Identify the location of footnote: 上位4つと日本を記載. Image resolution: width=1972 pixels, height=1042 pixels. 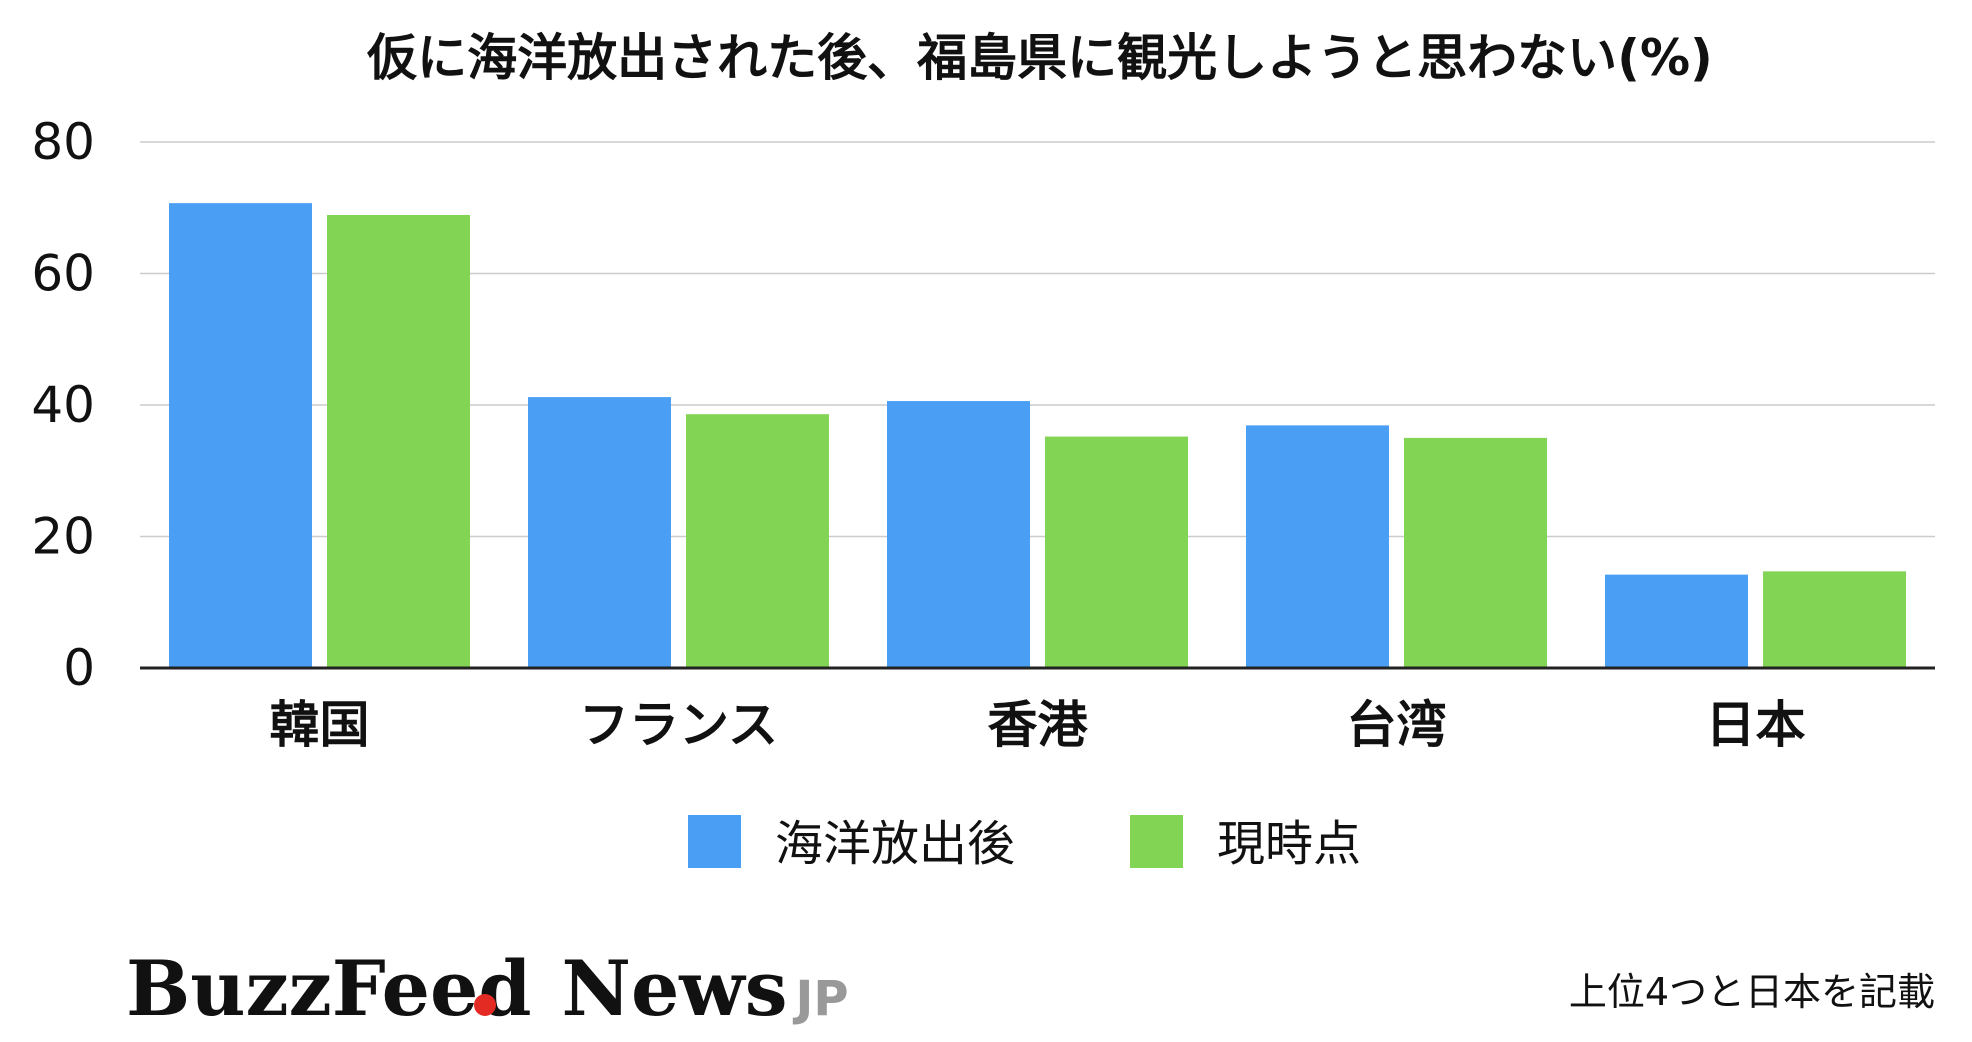
(1752, 992).